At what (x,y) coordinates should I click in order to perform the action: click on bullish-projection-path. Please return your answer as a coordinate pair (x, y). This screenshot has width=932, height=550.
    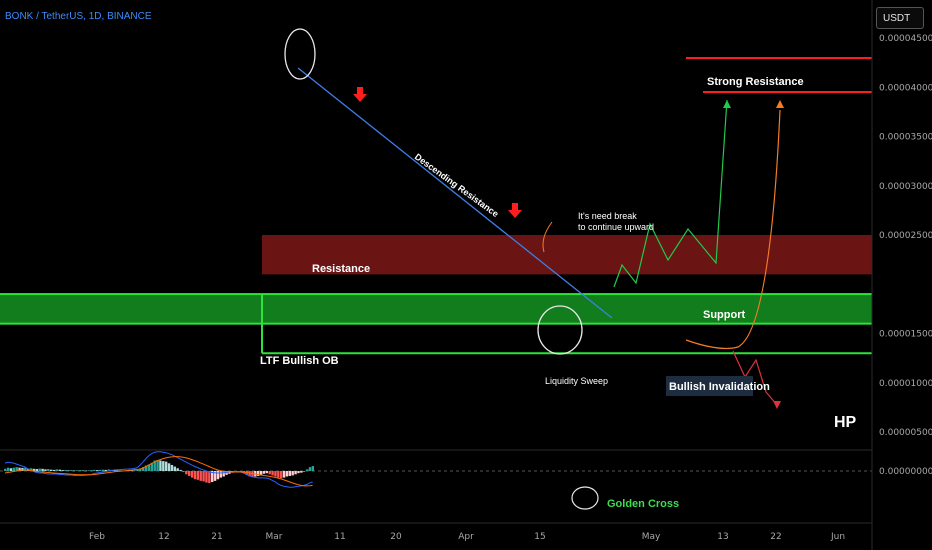
    Looking at the image, I should click on (670, 193).